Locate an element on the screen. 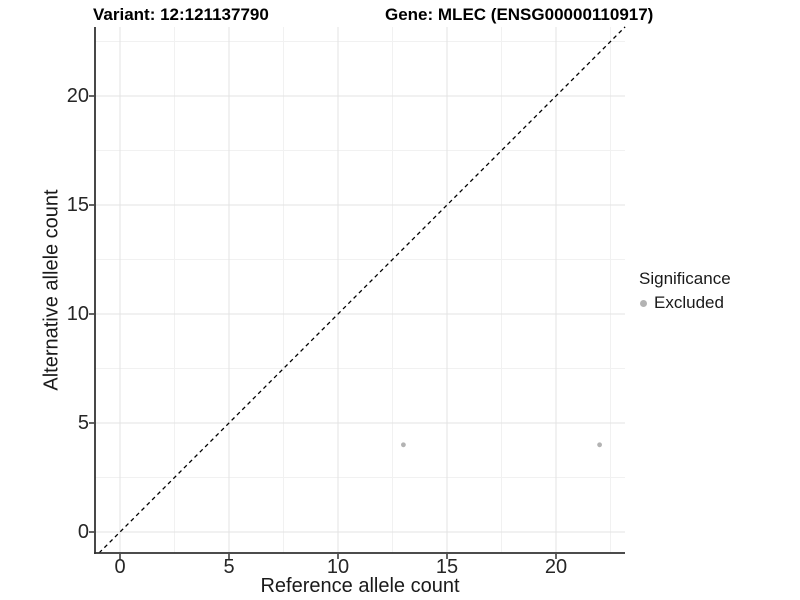  legend-item-label: Excluded is located at coordinates (689, 302).